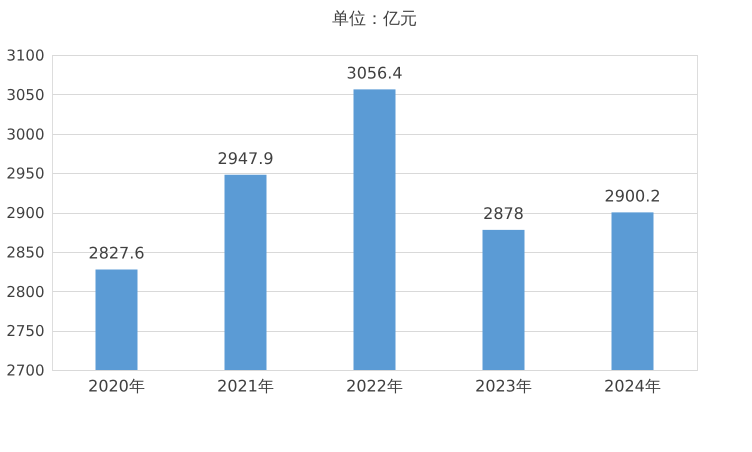  I want to click on y-tick-label: 2900, so click(25, 213).